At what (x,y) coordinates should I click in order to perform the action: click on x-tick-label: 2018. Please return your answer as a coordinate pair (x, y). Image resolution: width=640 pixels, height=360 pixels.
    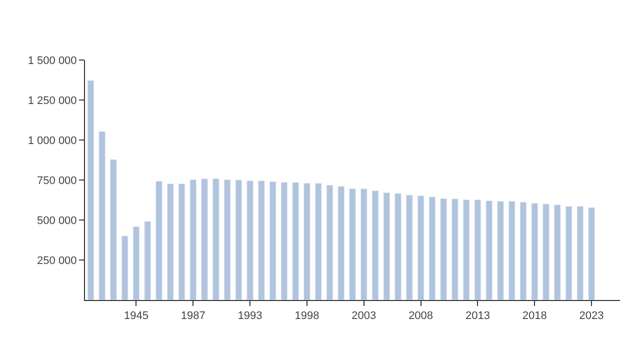
    Looking at the image, I should click on (534, 316).